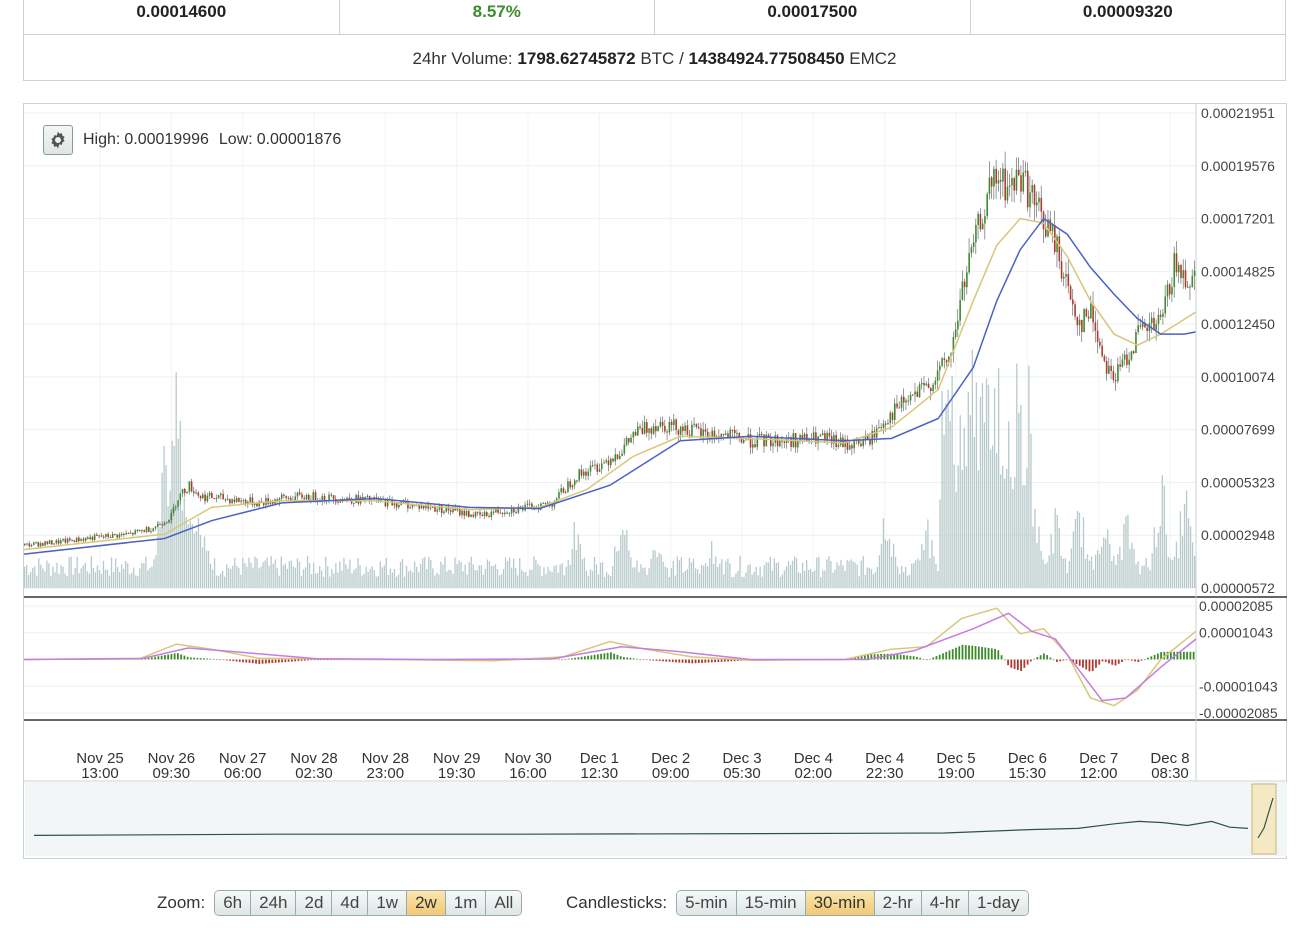 This screenshot has width=1312, height=928. Describe the element at coordinates (771, 903) in the screenshot. I see `candle-15-min-button: 15-min` at that location.